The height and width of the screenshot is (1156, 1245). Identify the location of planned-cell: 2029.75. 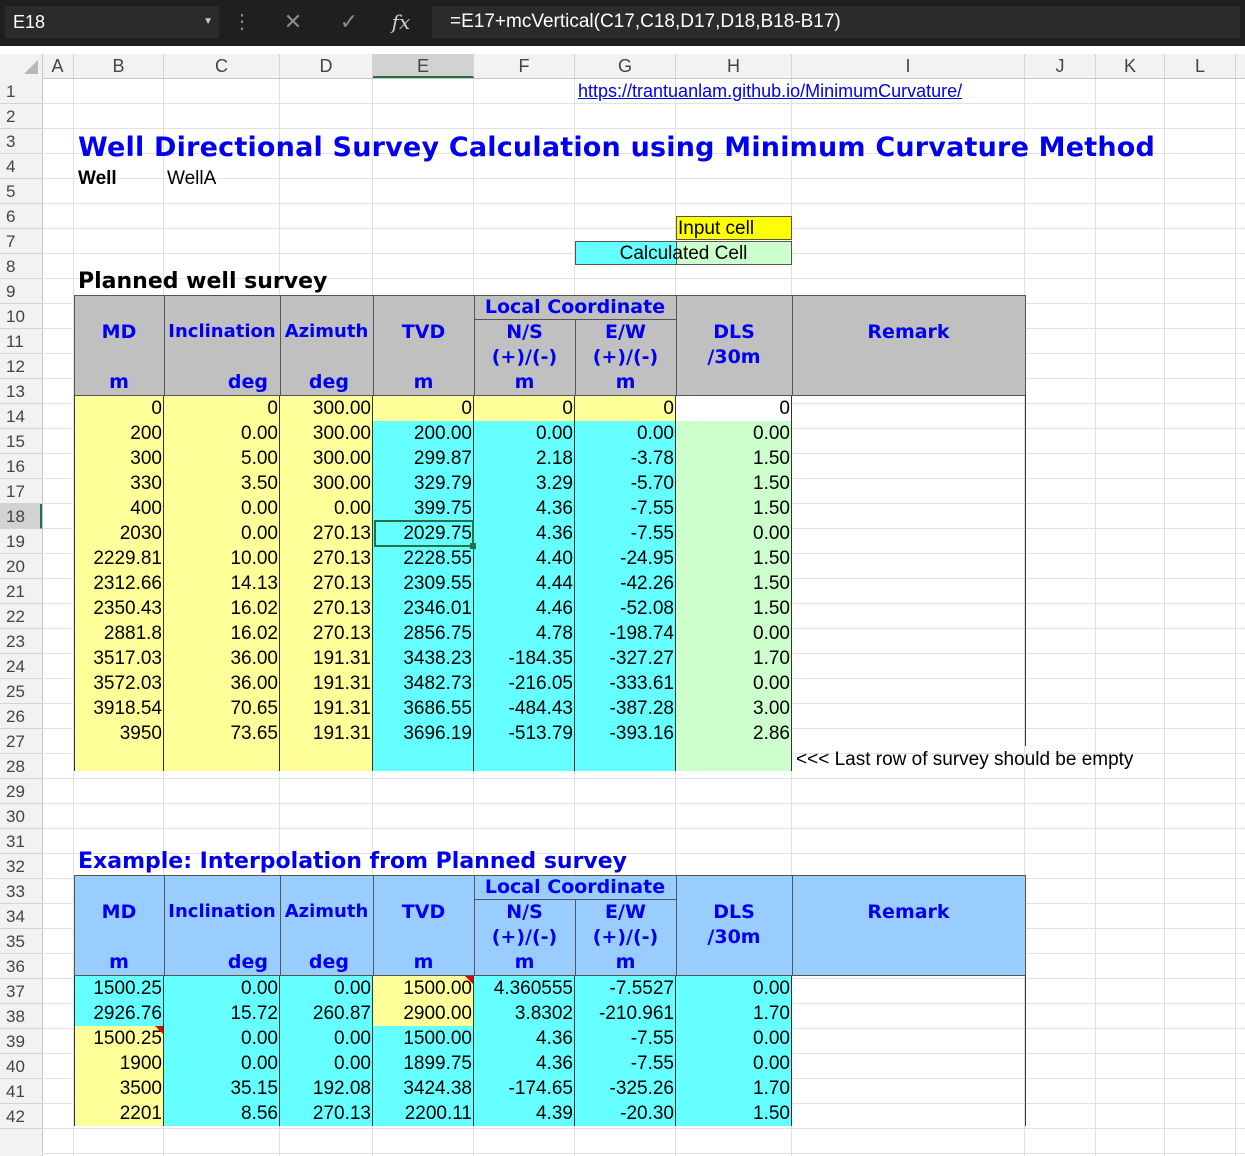
(437, 533).